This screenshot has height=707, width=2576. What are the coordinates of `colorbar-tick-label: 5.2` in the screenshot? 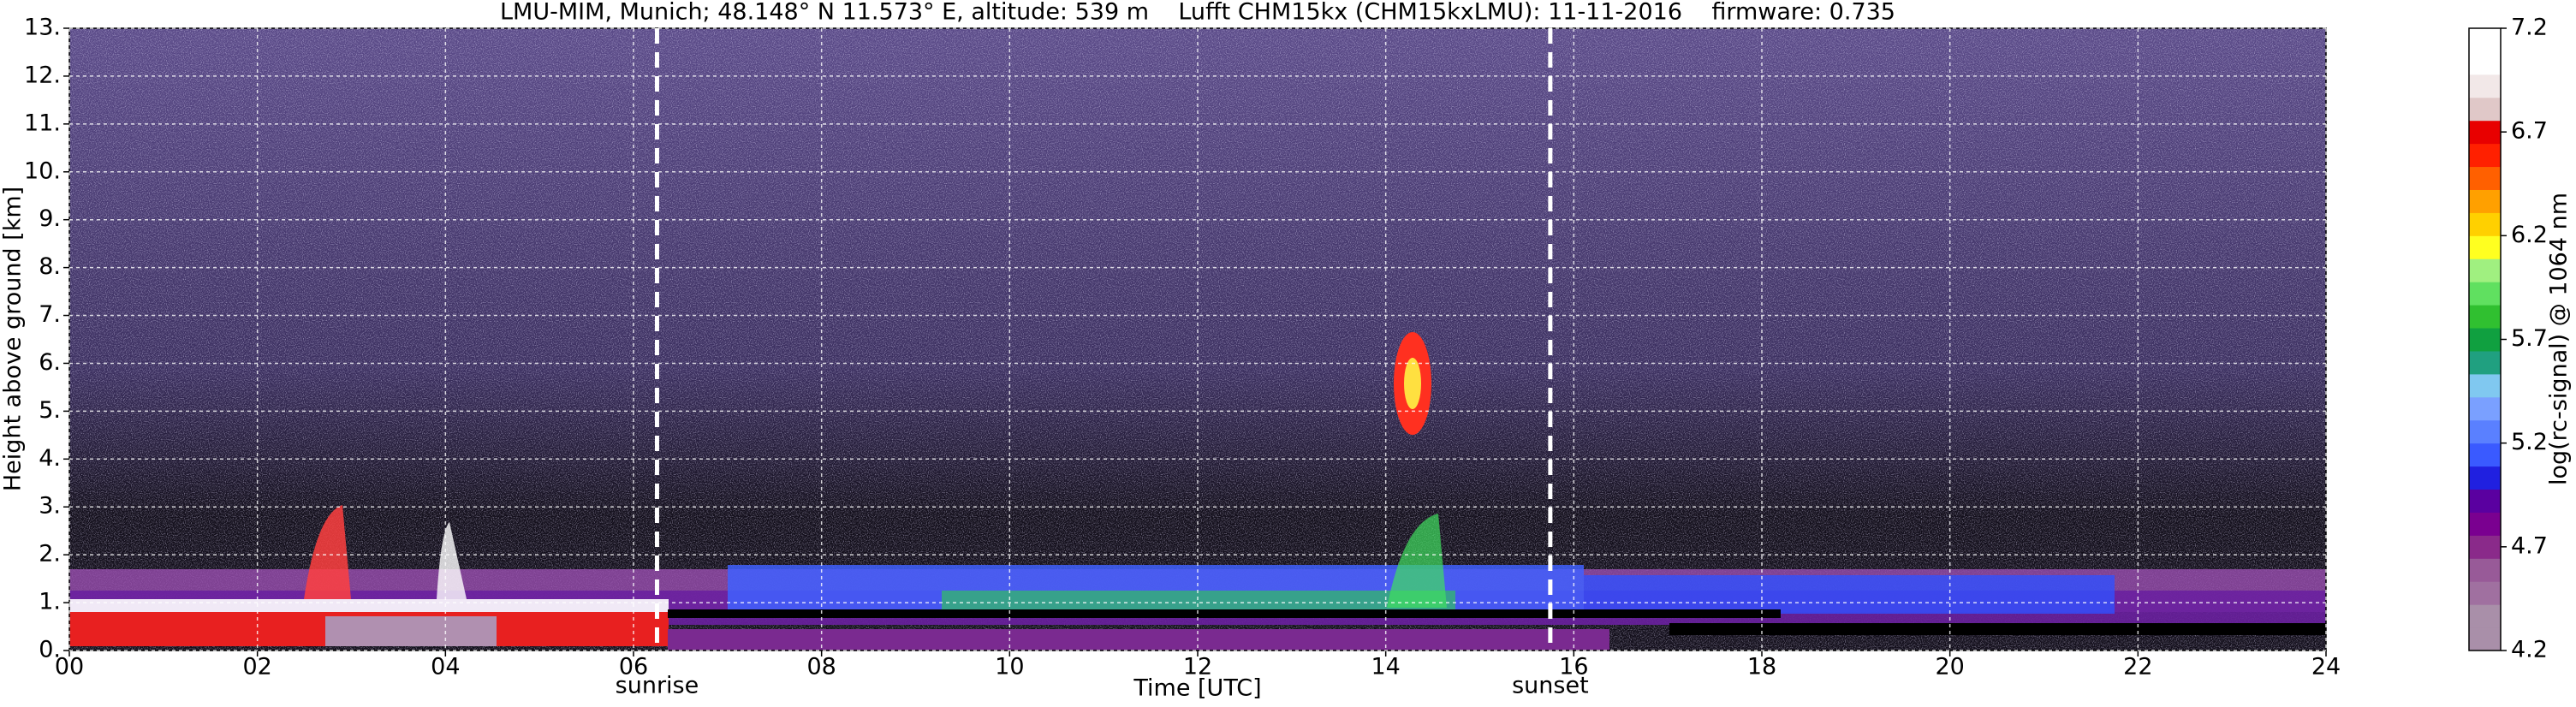 It's located at (2530, 442).